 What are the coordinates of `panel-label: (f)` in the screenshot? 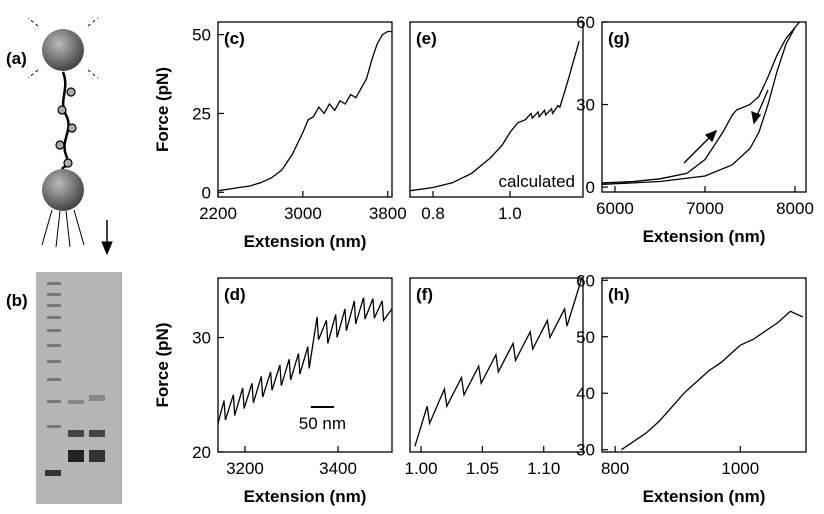 It's located at (424, 294).